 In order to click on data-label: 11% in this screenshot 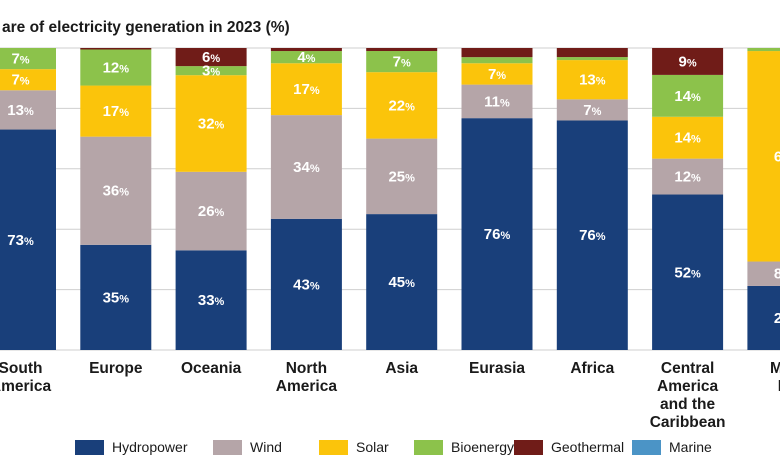, I will do `click(497, 101)`.